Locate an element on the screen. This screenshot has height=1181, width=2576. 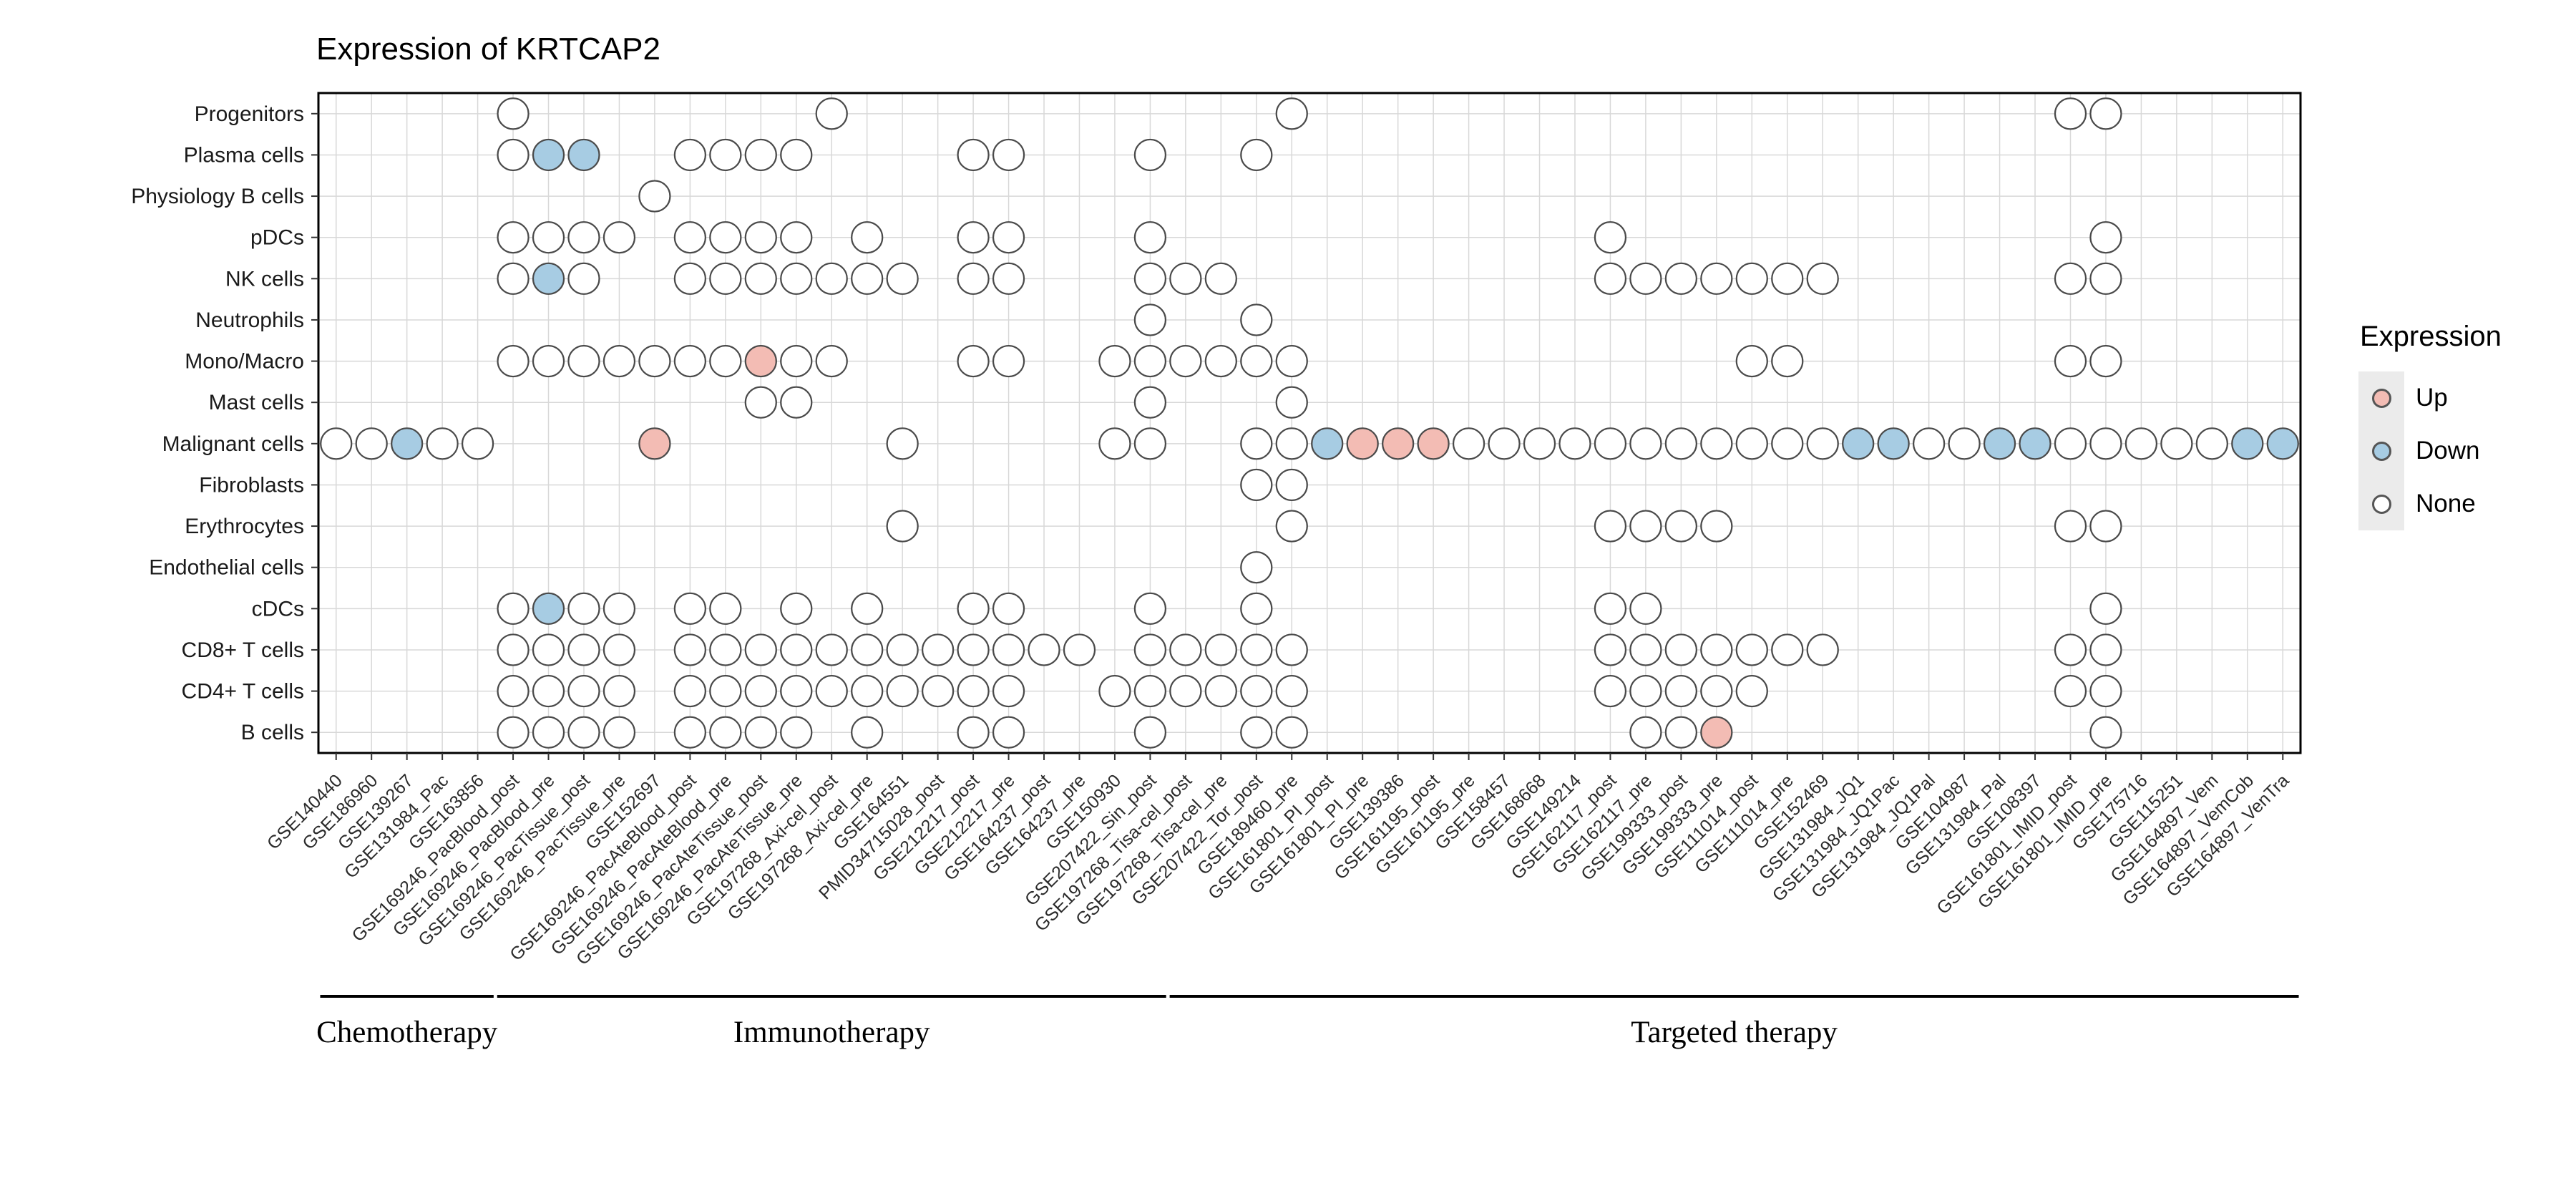
y-axis-label: CD4+ T cells is located at coordinates (243, 692).